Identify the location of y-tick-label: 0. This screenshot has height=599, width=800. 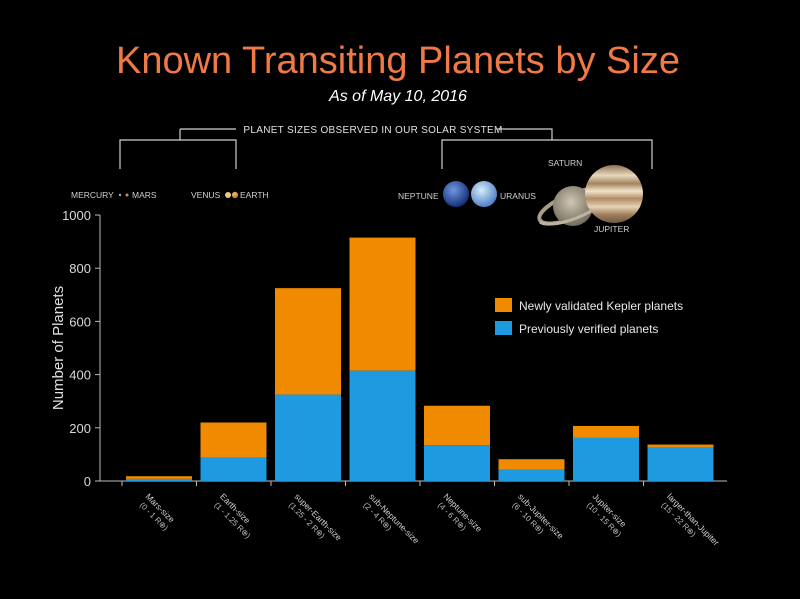
(87, 481).